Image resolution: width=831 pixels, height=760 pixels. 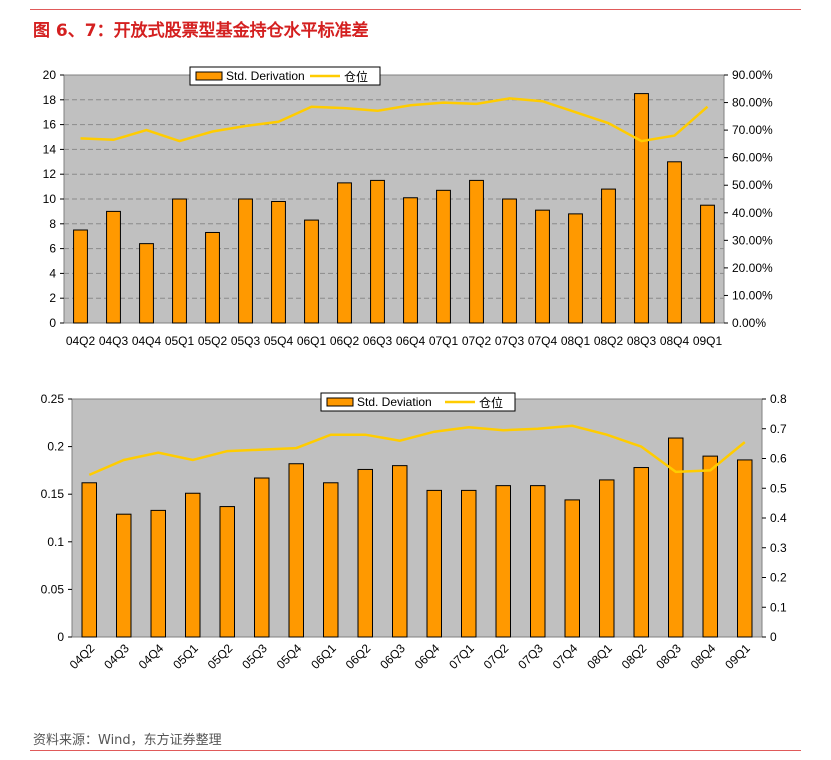 I want to click on left-axis-tick-label: 0.05, so click(x=53, y=589).